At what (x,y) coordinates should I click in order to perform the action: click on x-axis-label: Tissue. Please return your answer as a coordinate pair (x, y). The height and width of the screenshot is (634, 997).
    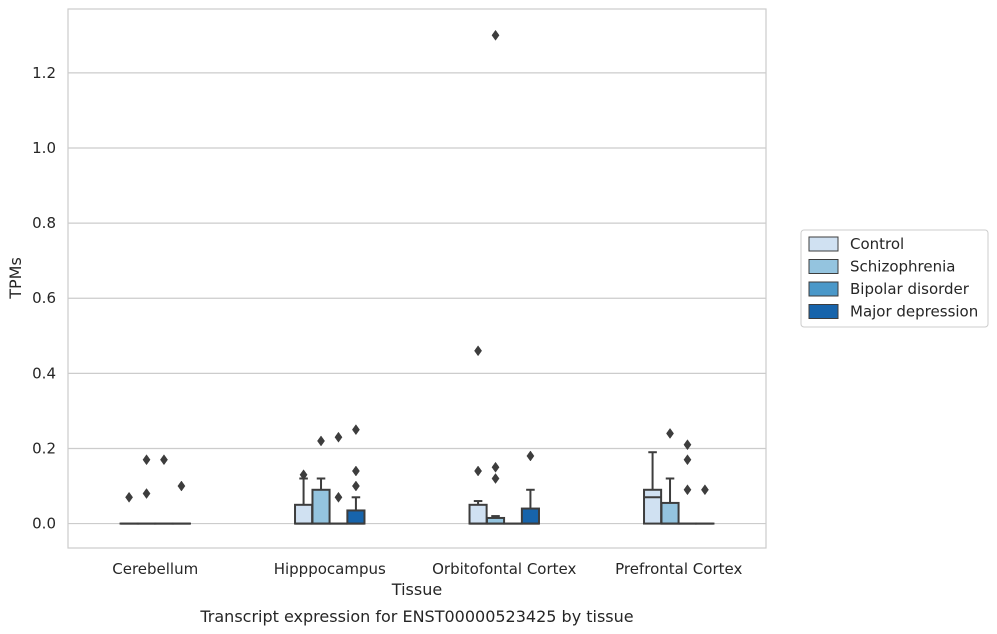
    Looking at the image, I should click on (416, 589).